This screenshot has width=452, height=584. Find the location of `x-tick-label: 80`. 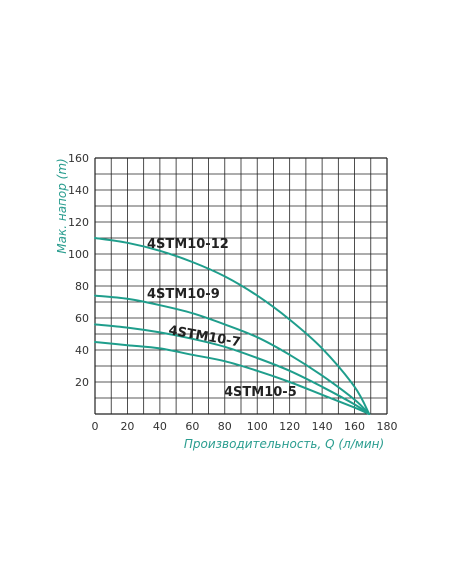

x-tick-label: 80 is located at coordinates (225, 426).